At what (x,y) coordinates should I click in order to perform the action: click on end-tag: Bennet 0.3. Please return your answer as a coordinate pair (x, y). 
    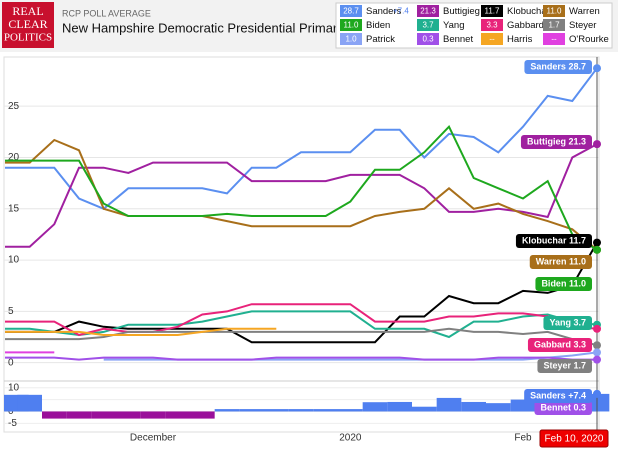
    Looking at the image, I should click on (563, 408).